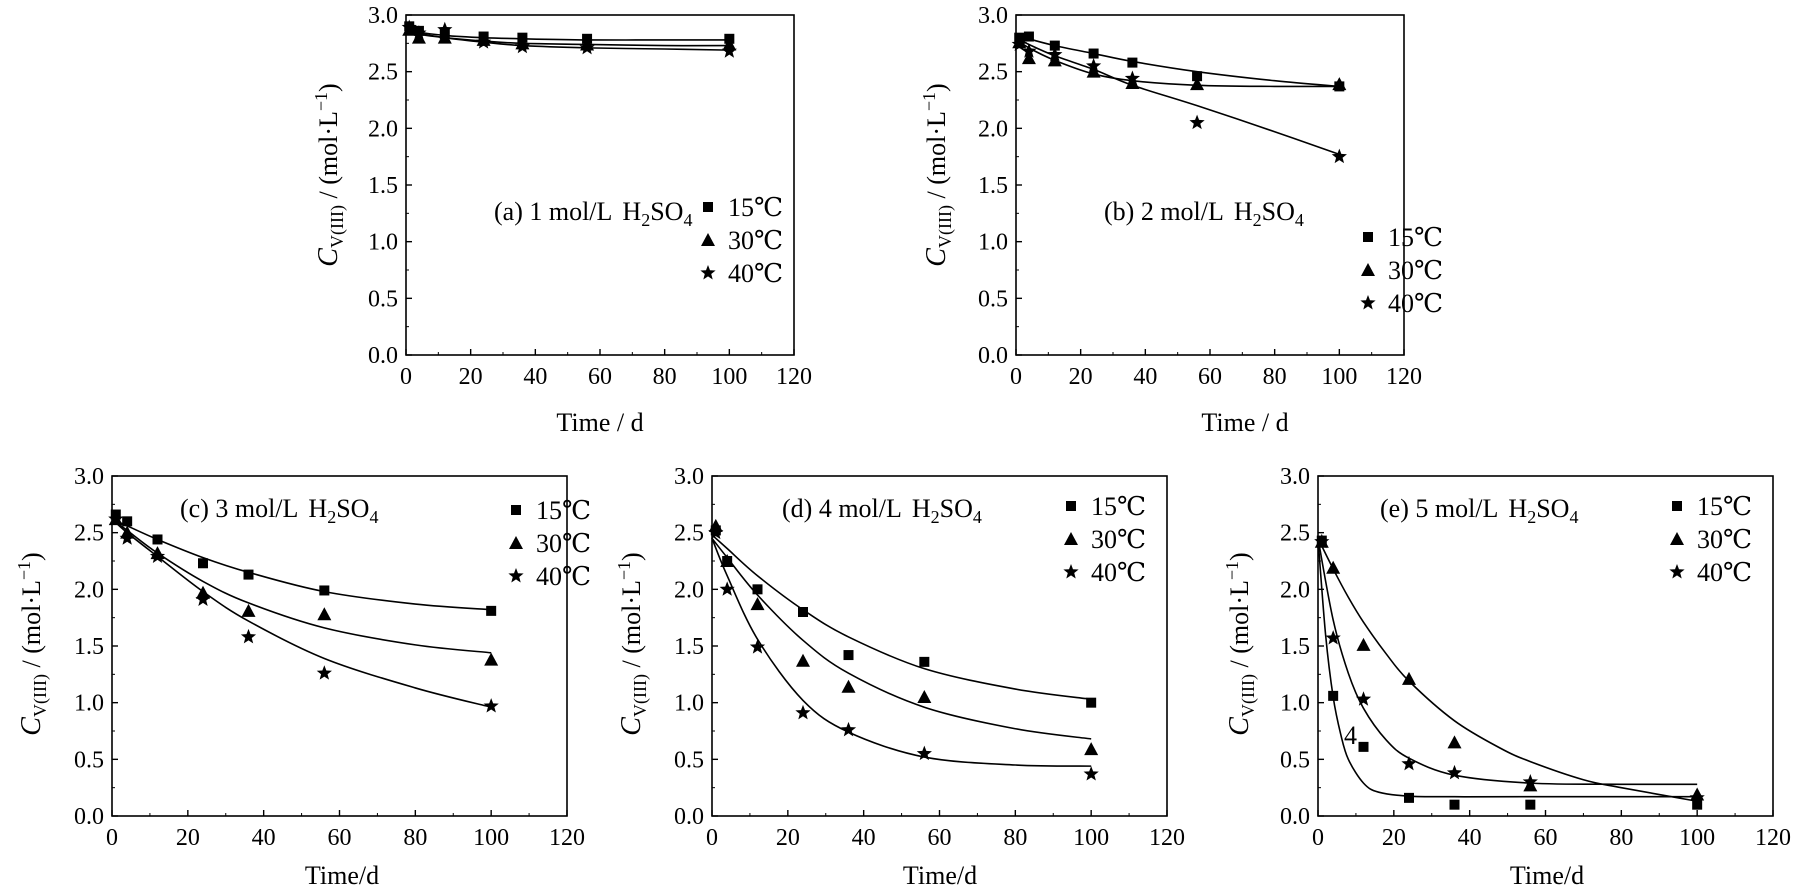 This screenshot has width=1811, height=892. What do you see at coordinates (993, 186) in the screenshot?
I see `y-tick-label-b: 1.5` at bounding box center [993, 186].